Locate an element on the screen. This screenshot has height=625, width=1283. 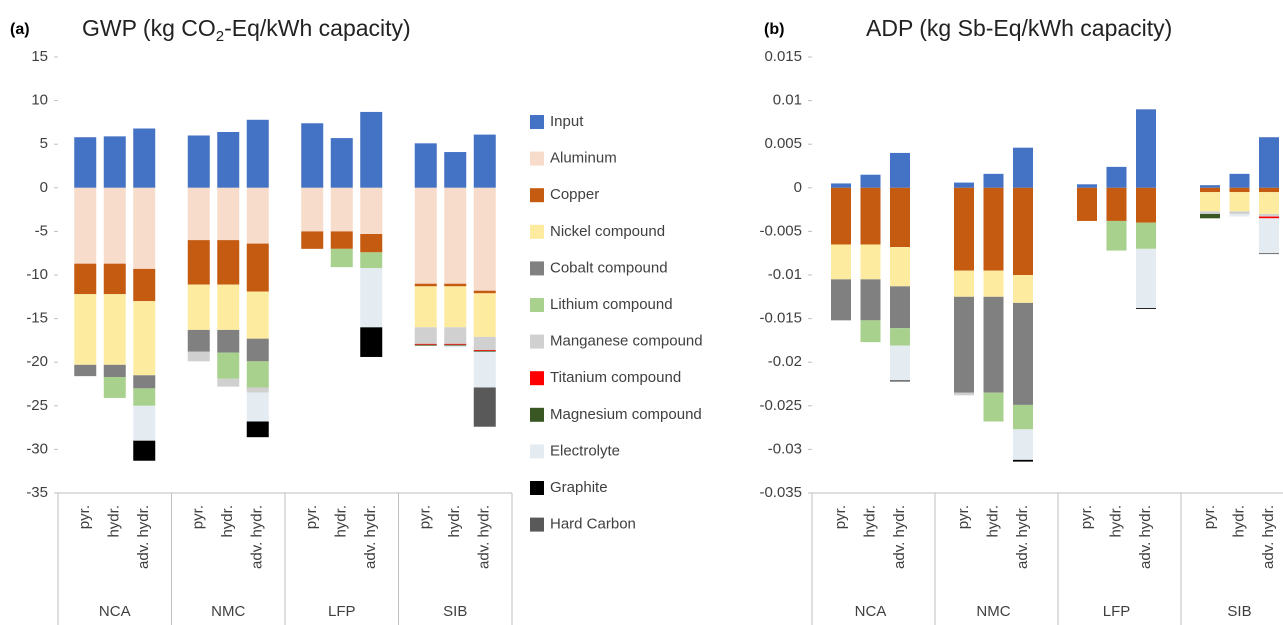
group-label: NMC is located at coordinates (228, 611).